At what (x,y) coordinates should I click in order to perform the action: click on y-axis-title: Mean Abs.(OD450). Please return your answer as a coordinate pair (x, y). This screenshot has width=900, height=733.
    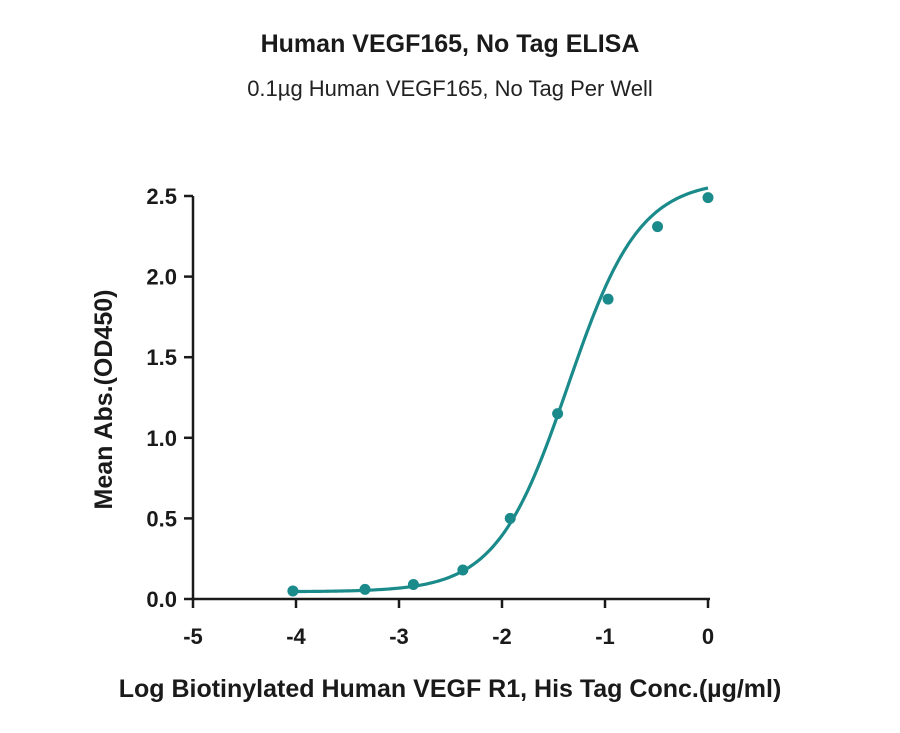
    Looking at the image, I should click on (104, 400).